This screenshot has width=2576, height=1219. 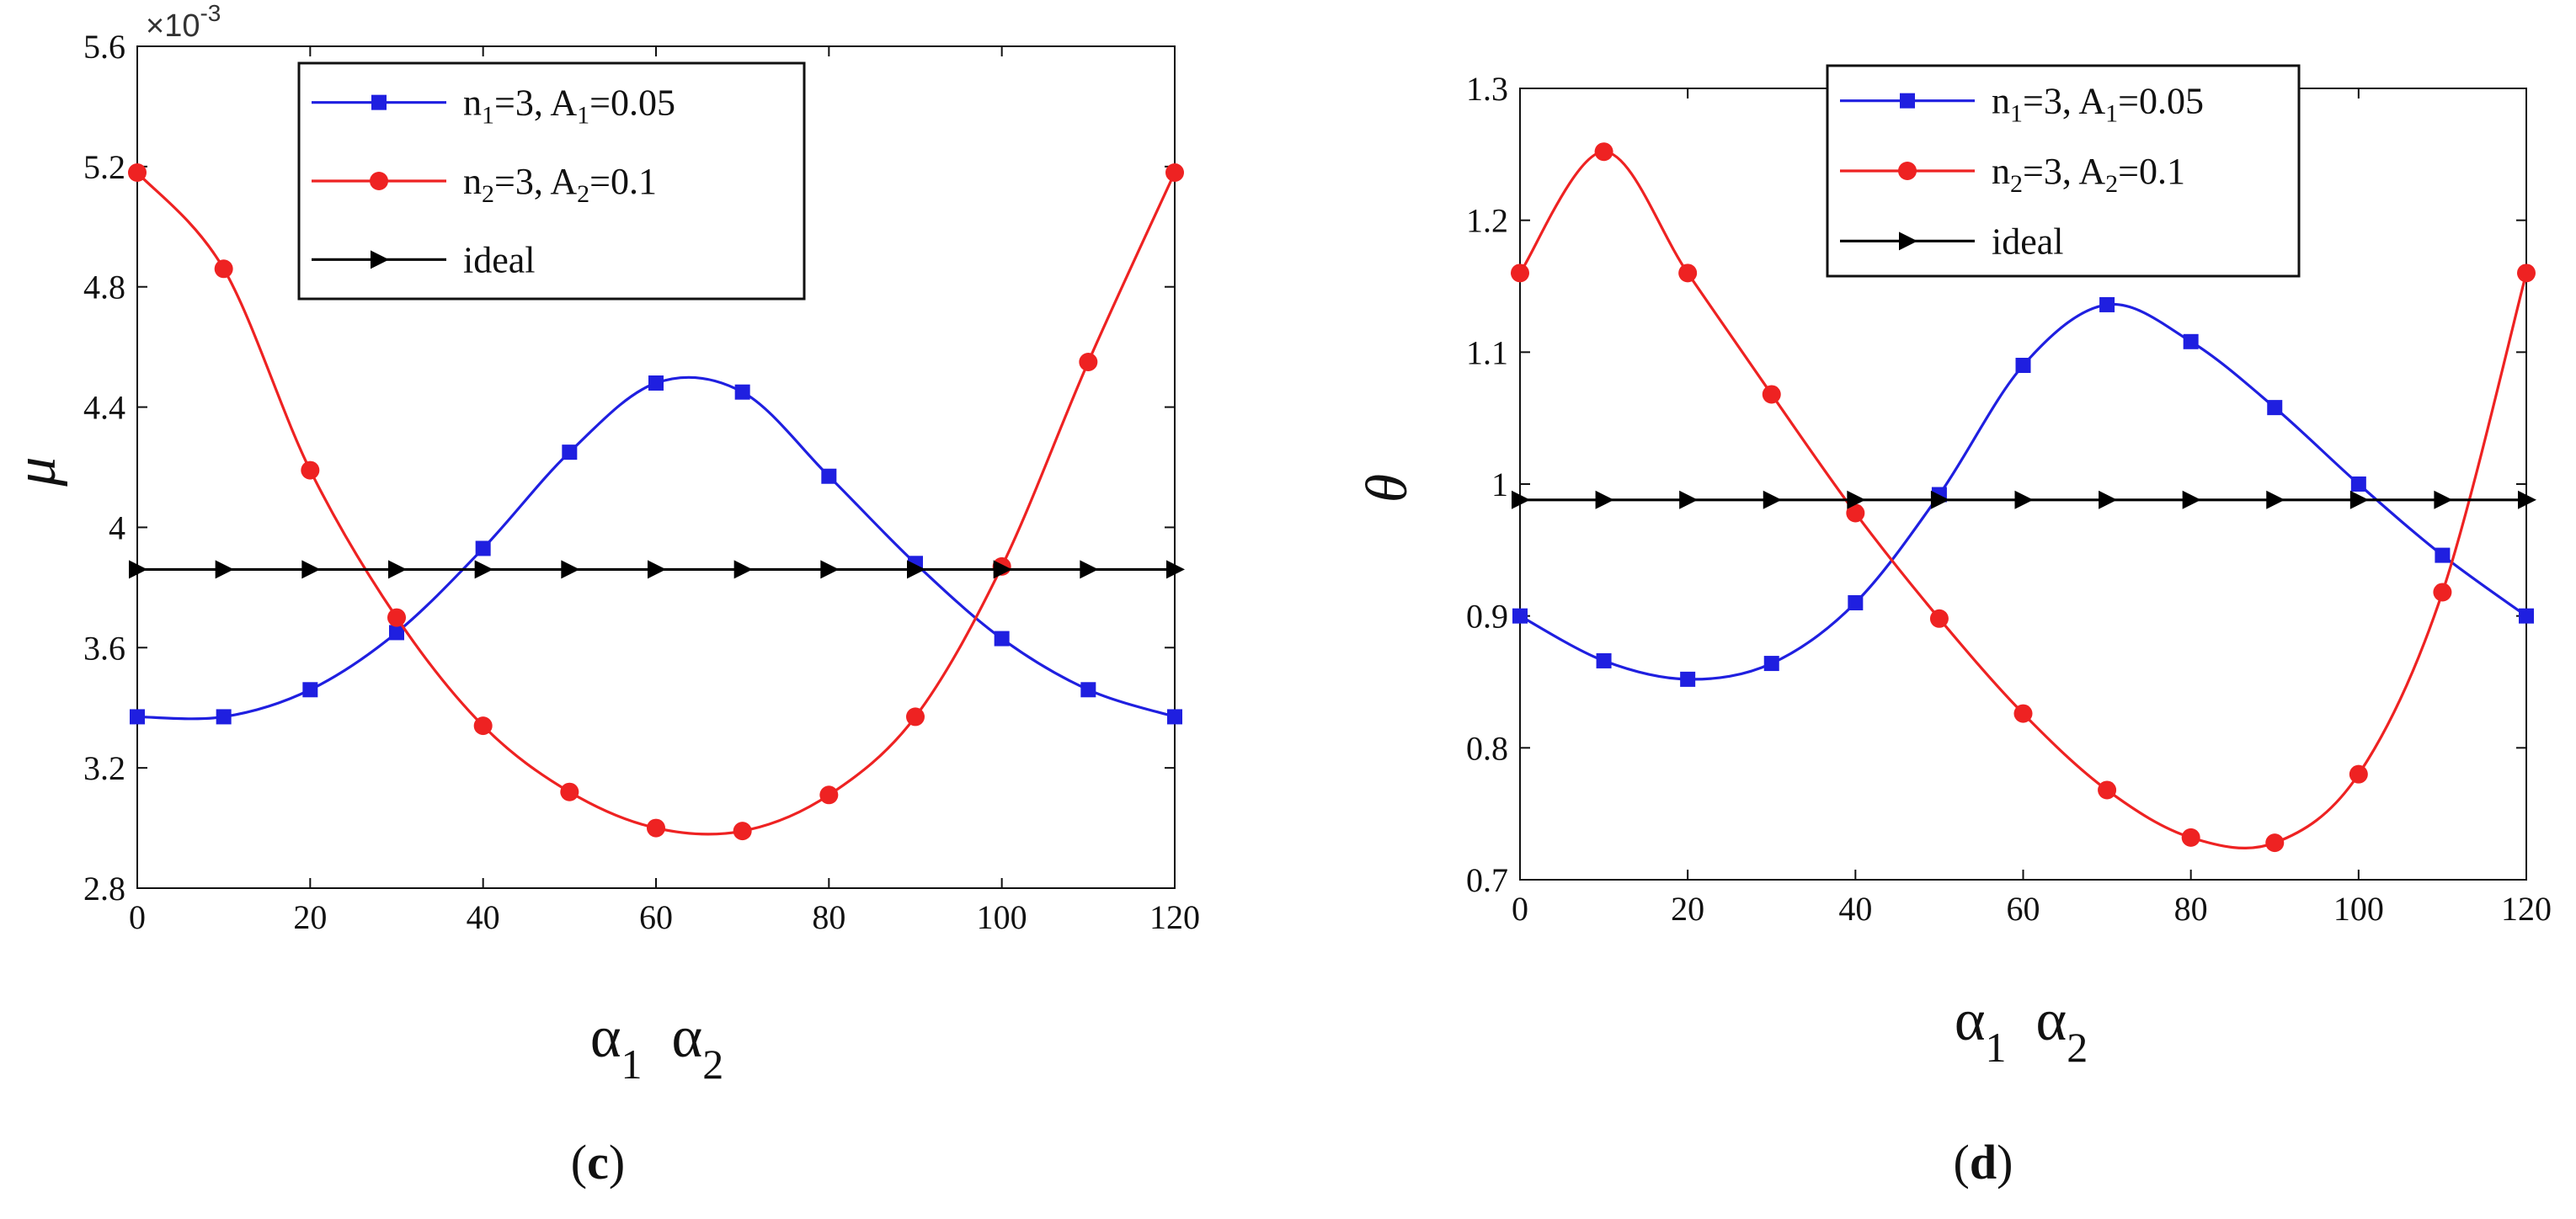 I want to click on caption-paren: (, so click(x=1962, y=1162).